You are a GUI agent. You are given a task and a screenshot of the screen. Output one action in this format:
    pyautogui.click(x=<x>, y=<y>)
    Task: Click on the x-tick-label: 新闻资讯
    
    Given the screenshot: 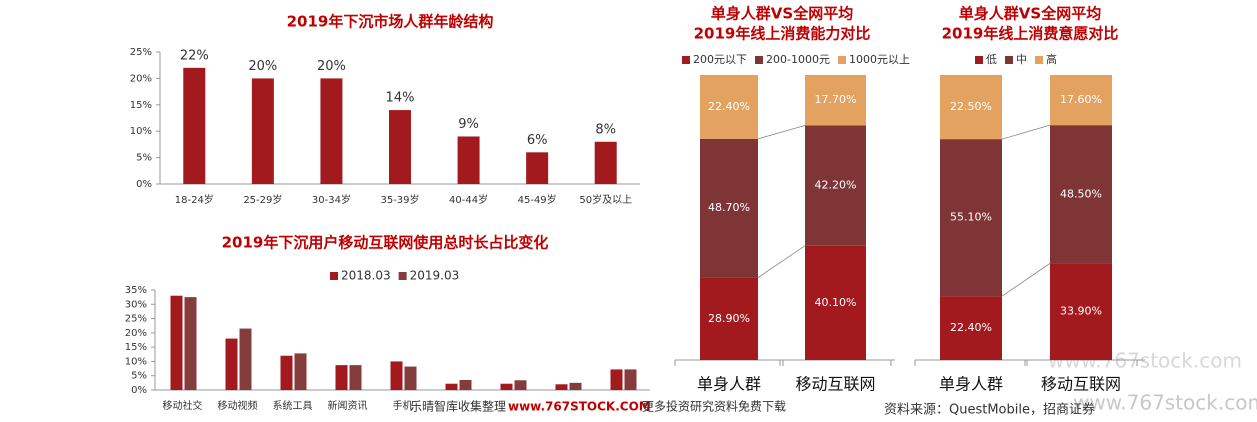 What is the action you would take?
    pyautogui.click(x=348, y=405)
    